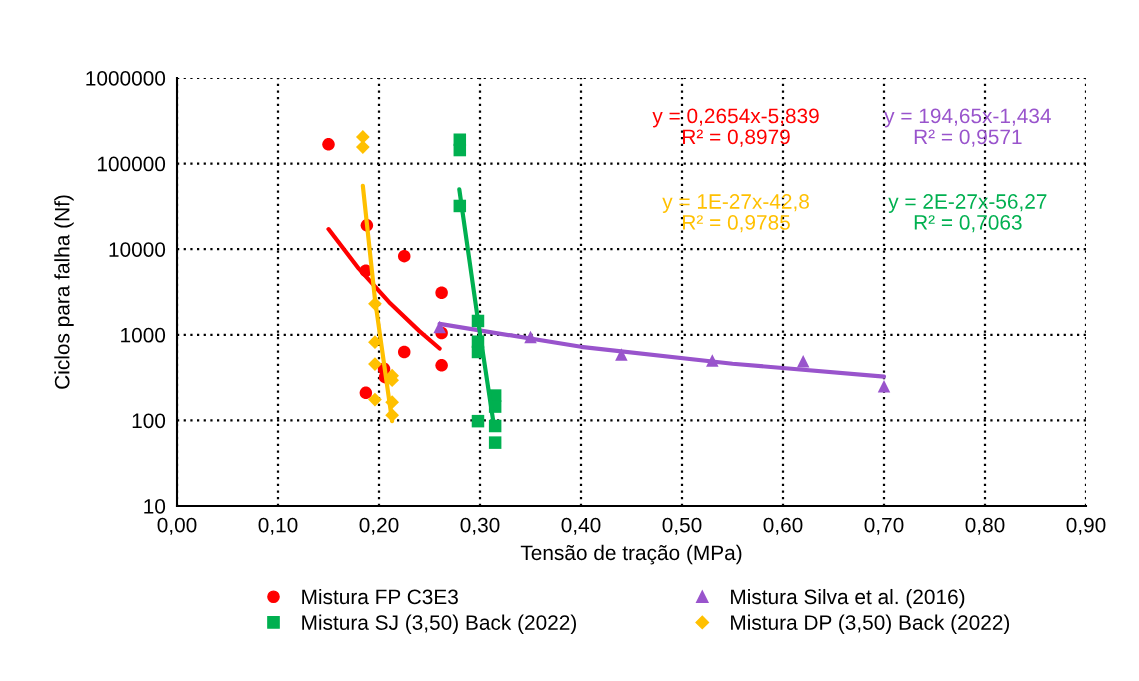 Image resolution: width=1139 pixels, height=681 pixels. I want to click on x-tick-label: 0,40, so click(581, 526).